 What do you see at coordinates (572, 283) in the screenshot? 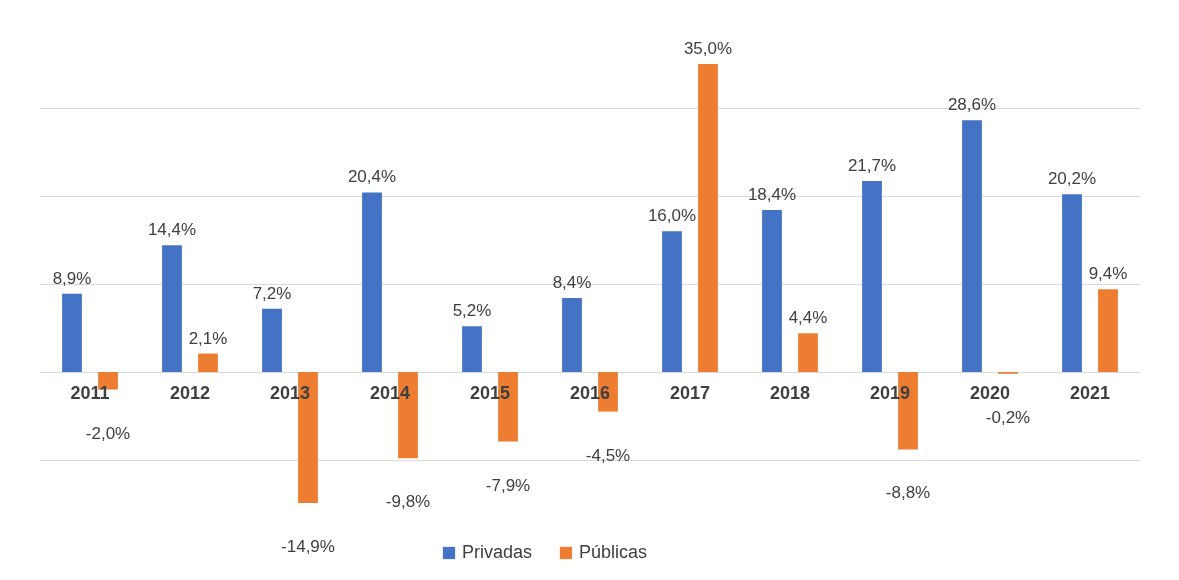
I see `data-label: 8,4%` at bounding box center [572, 283].